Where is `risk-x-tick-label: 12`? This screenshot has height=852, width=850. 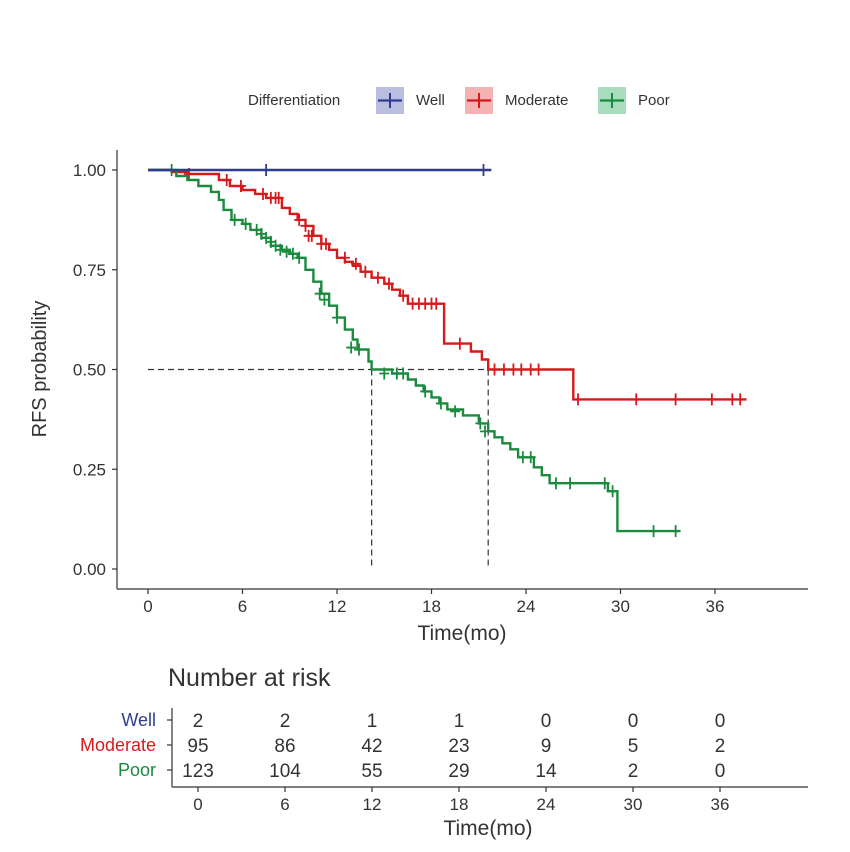 risk-x-tick-label: 12 is located at coordinates (372, 804).